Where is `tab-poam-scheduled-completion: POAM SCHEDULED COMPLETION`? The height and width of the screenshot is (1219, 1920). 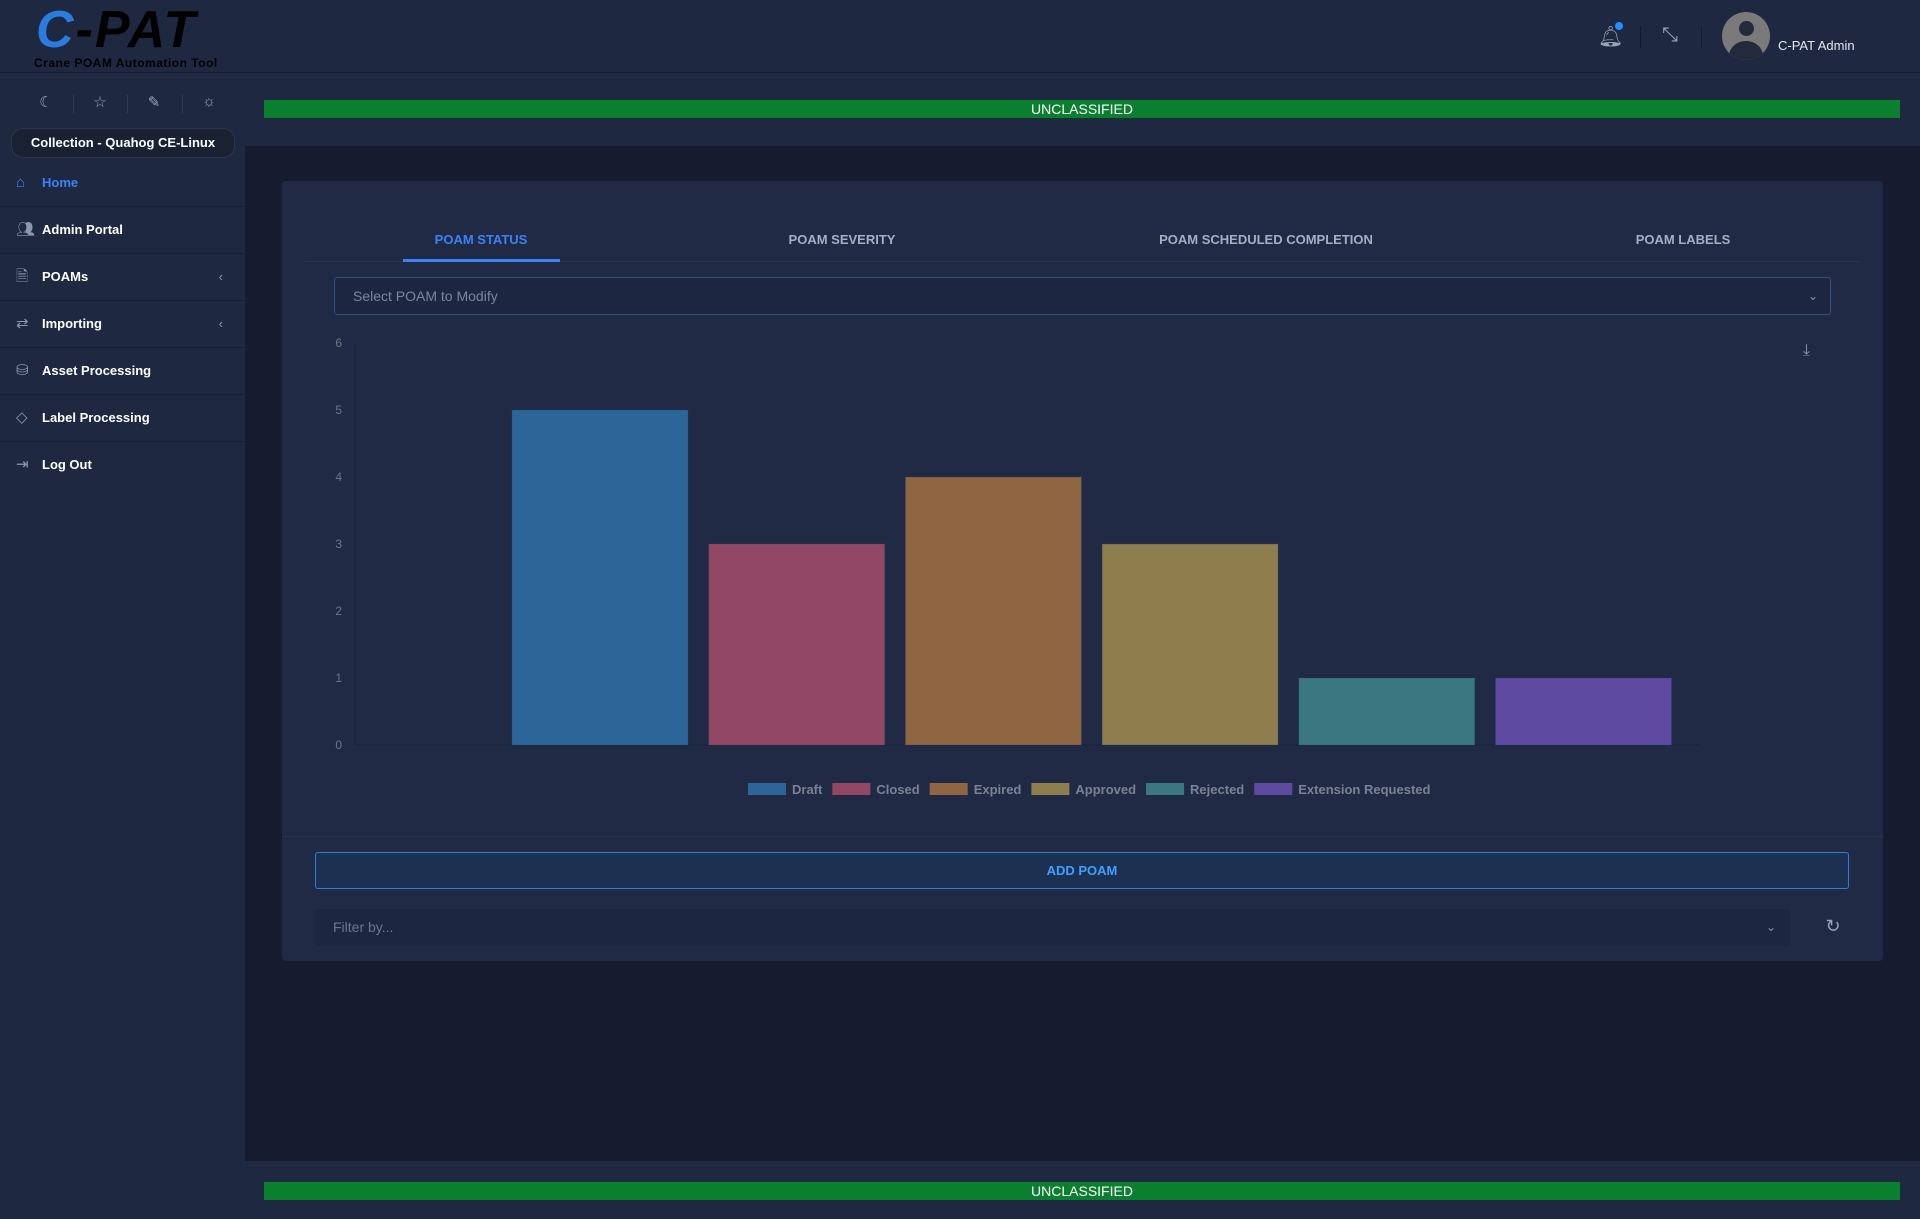 tab-poam-scheduled-completion: POAM SCHEDULED COMPLETION is located at coordinates (1266, 239).